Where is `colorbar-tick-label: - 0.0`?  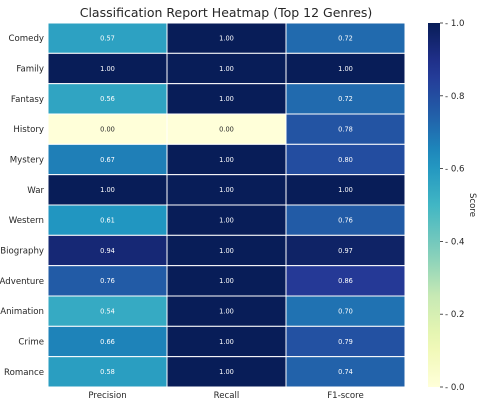
colorbar-tick-label: - 0.0 is located at coordinates (455, 388).